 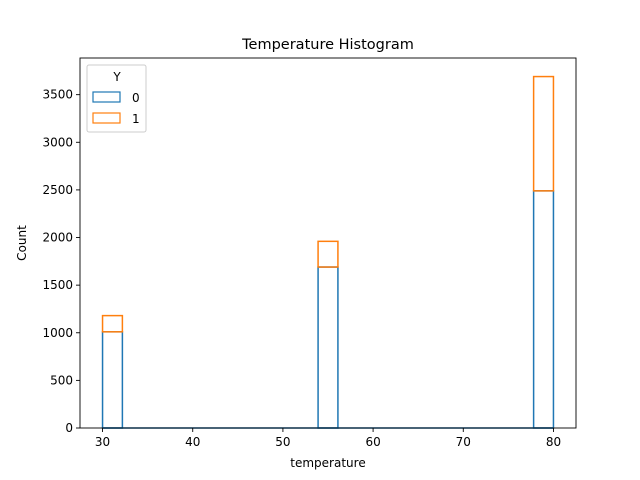 I want to click on y-tick-label: 3500, so click(x=57, y=95).